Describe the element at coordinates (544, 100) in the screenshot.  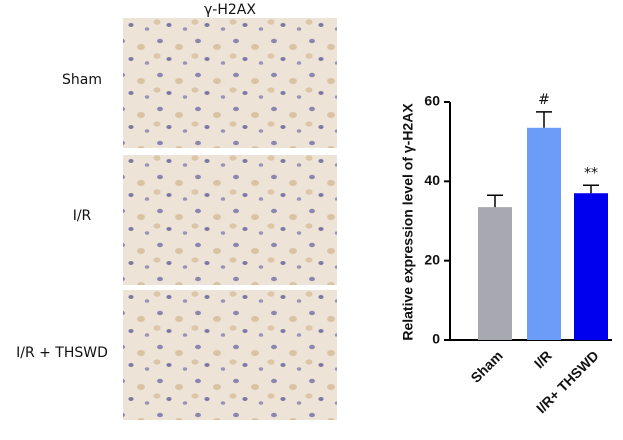
I see `significance-mark: #` at that location.